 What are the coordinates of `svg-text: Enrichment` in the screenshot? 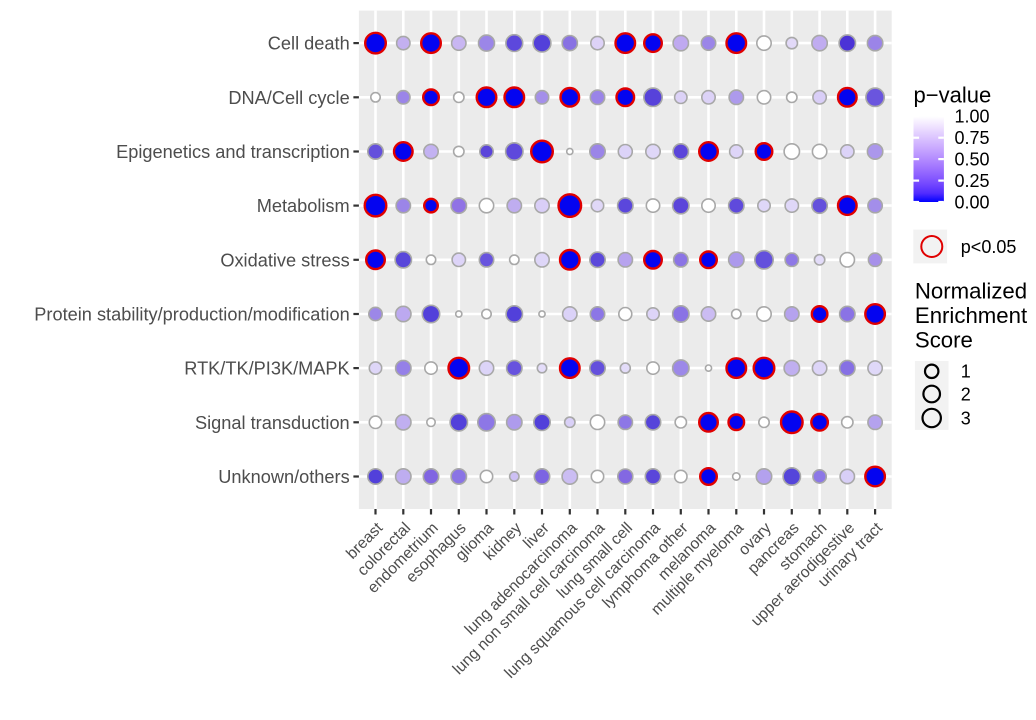 It's located at (971, 315).